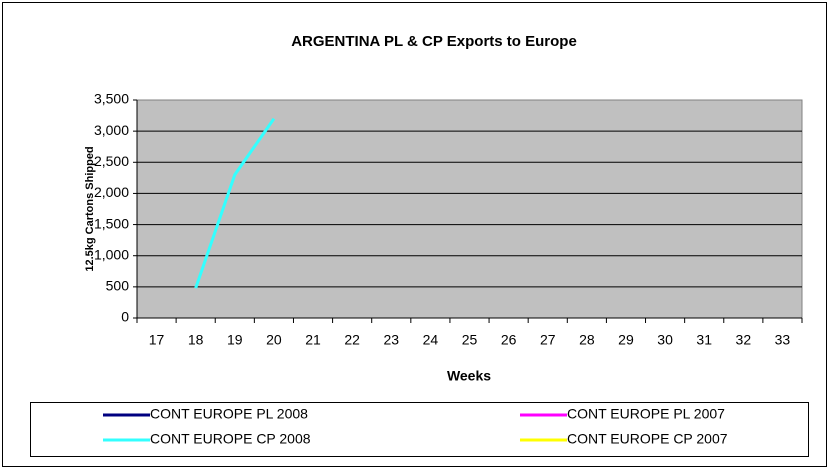  What do you see at coordinates (111, 99) in the screenshot?
I see `y-tick-label: 3,500` at bounding box center [111, 99].